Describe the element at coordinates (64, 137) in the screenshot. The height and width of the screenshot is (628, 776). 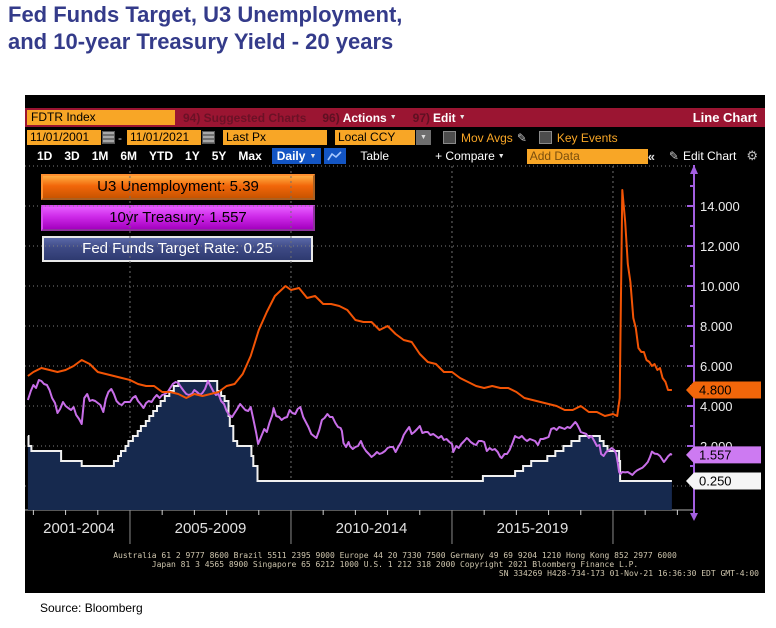
I see `start-date-input: 11/01/2001` at that location.